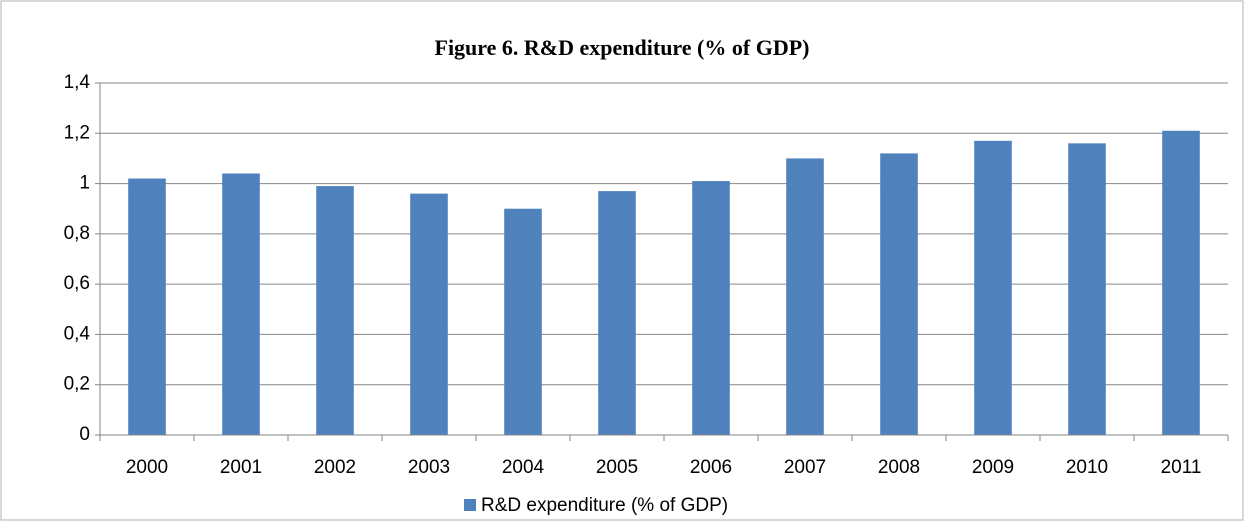 Image resolution: width=1244 pixels, height=521 pixels. Describe the element at coordinates (77, 384) in the screenshot. I see `y-tick-label: 0,2` at that location.